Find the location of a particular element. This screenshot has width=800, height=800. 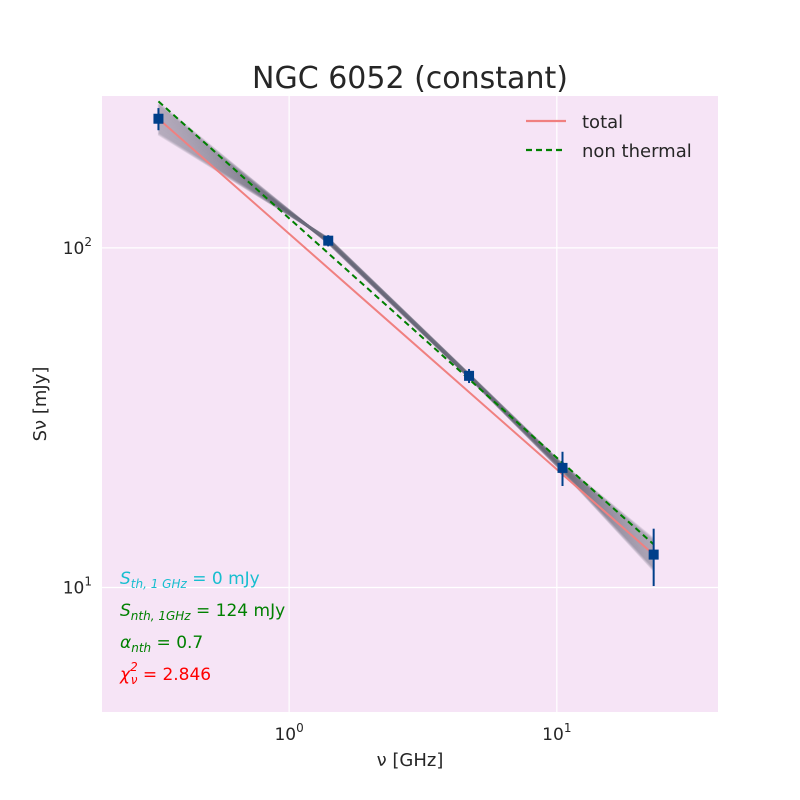

y-tick-label-0: 10¹ is located at coordinates (77, 587).